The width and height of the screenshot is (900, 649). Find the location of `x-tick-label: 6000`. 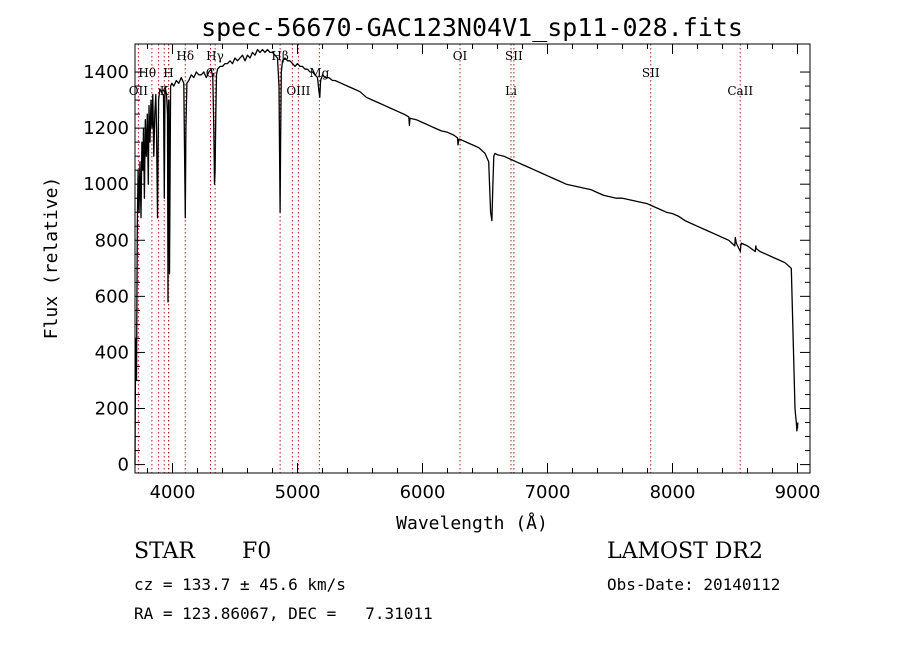

x-tick-label: 6000 is located at coordinates (423, 492).